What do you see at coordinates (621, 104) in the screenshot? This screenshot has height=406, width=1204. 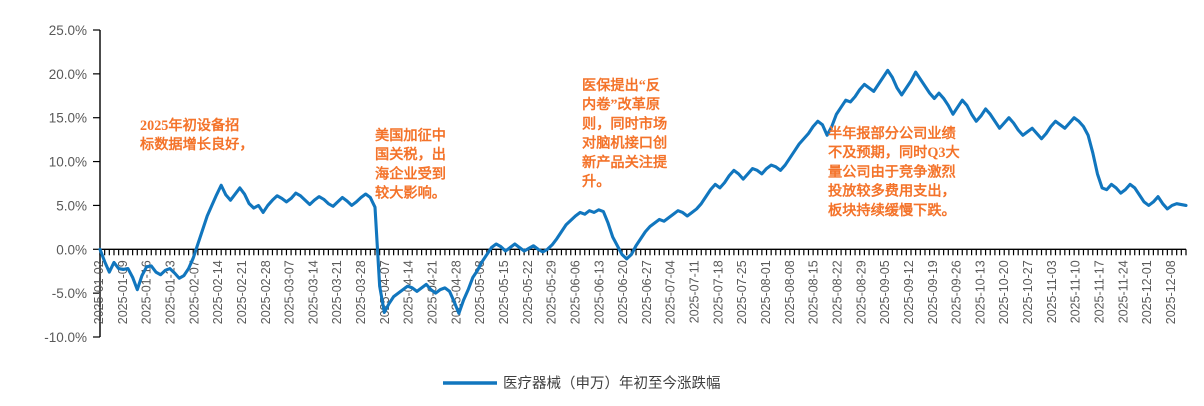 I see `annotation-line: 内卷”改革原` at bounding box center [621, 104].